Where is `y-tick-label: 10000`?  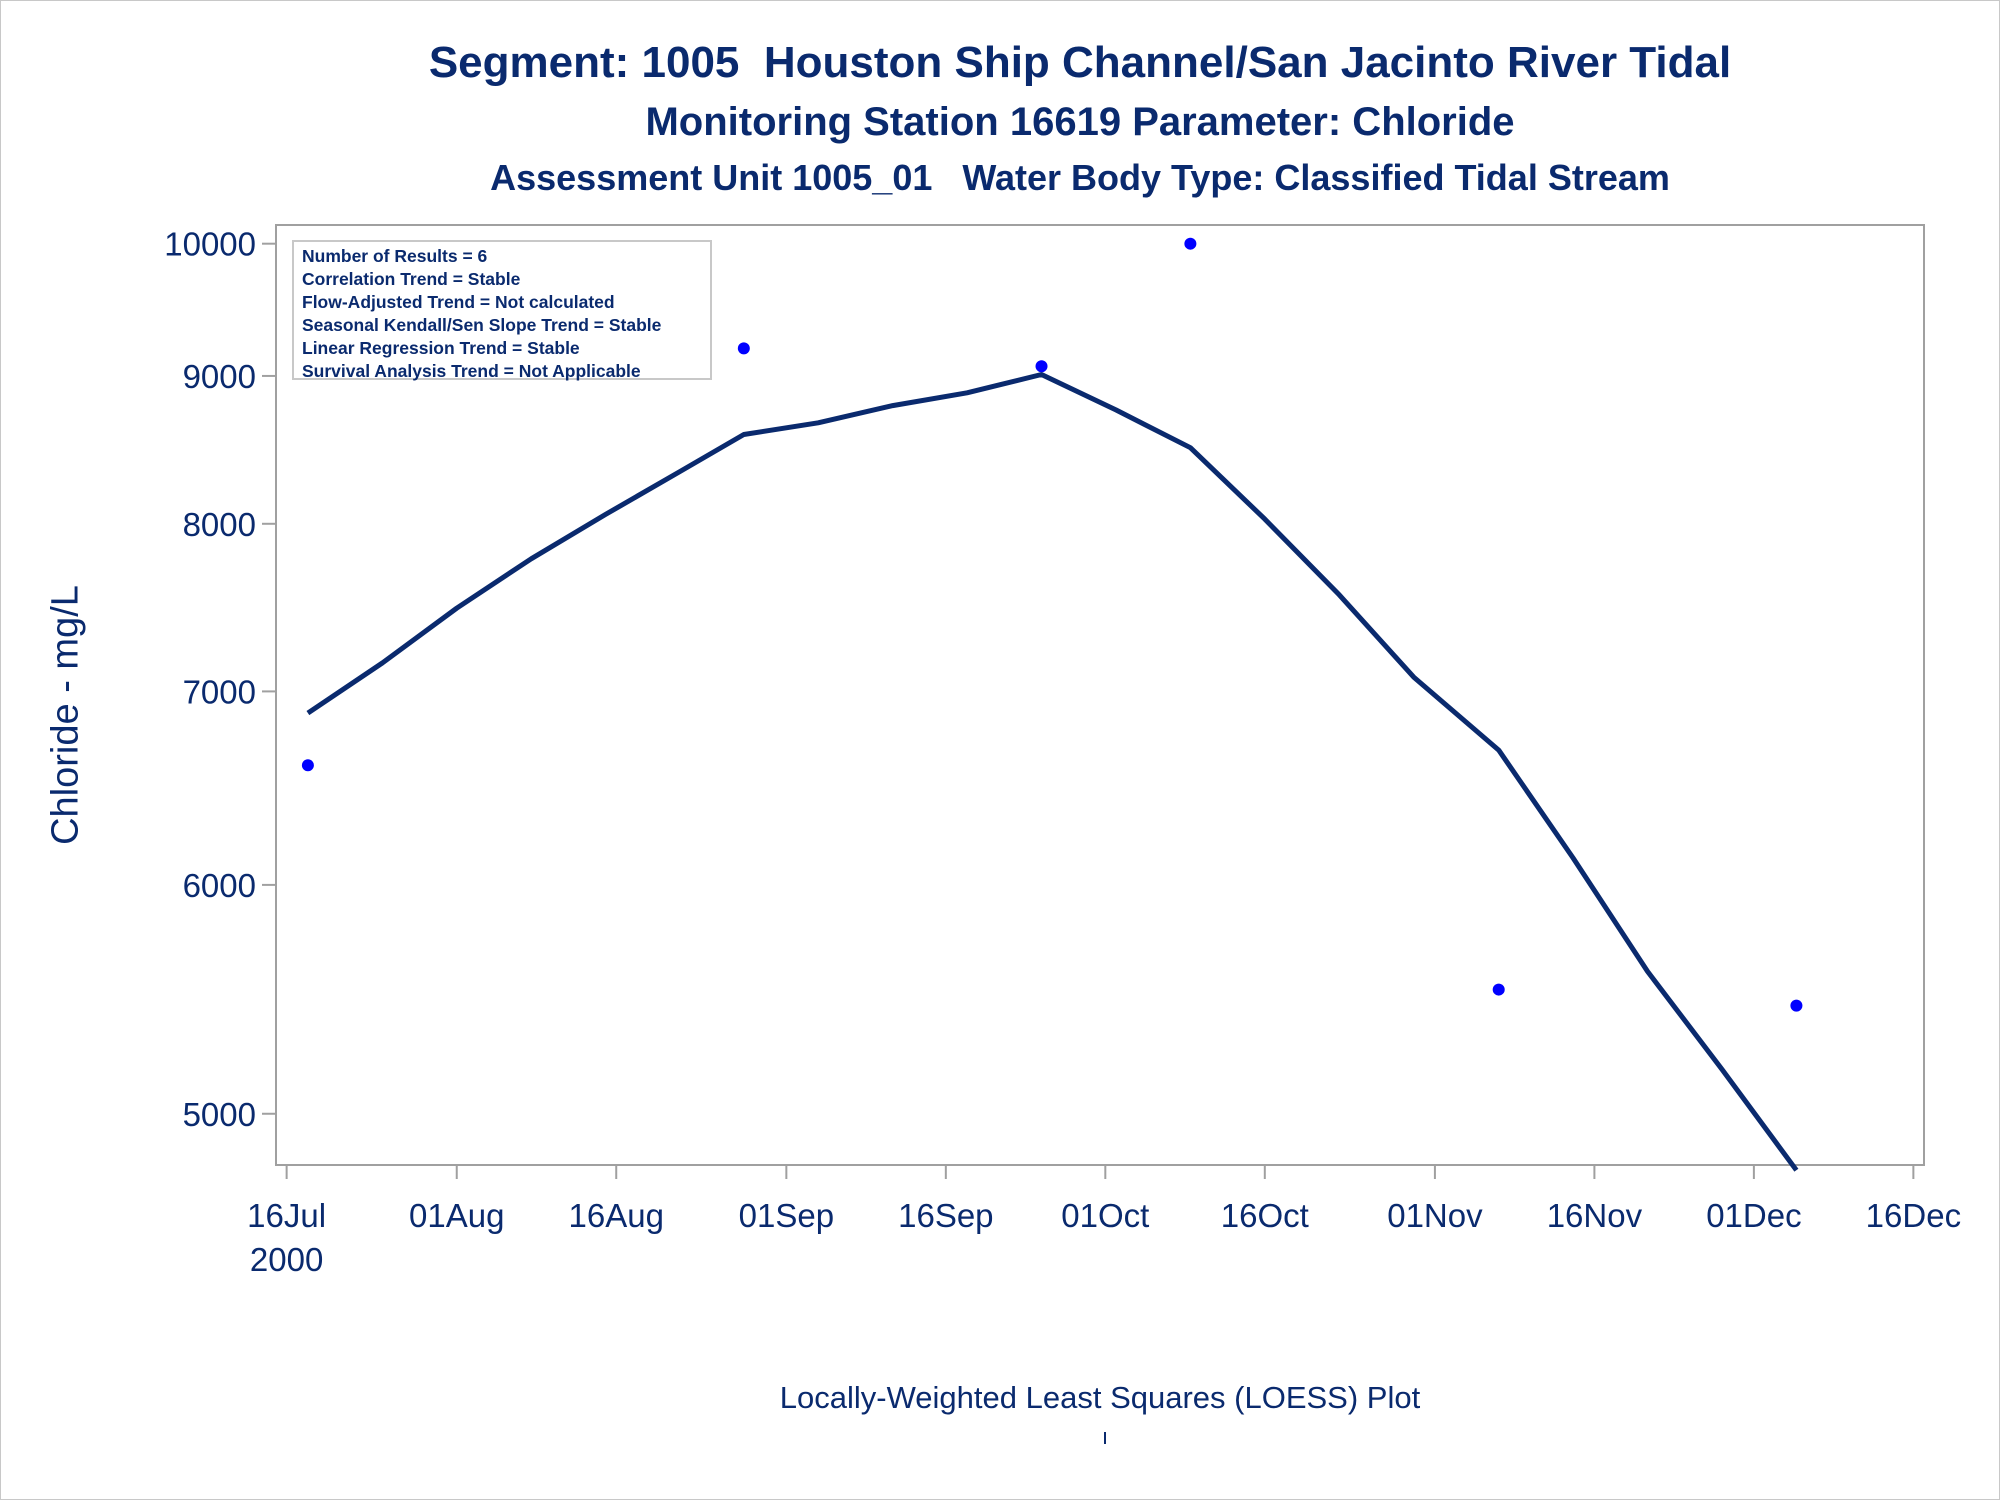
y-tick-label: 10000 is located at coordinates (210, 244).